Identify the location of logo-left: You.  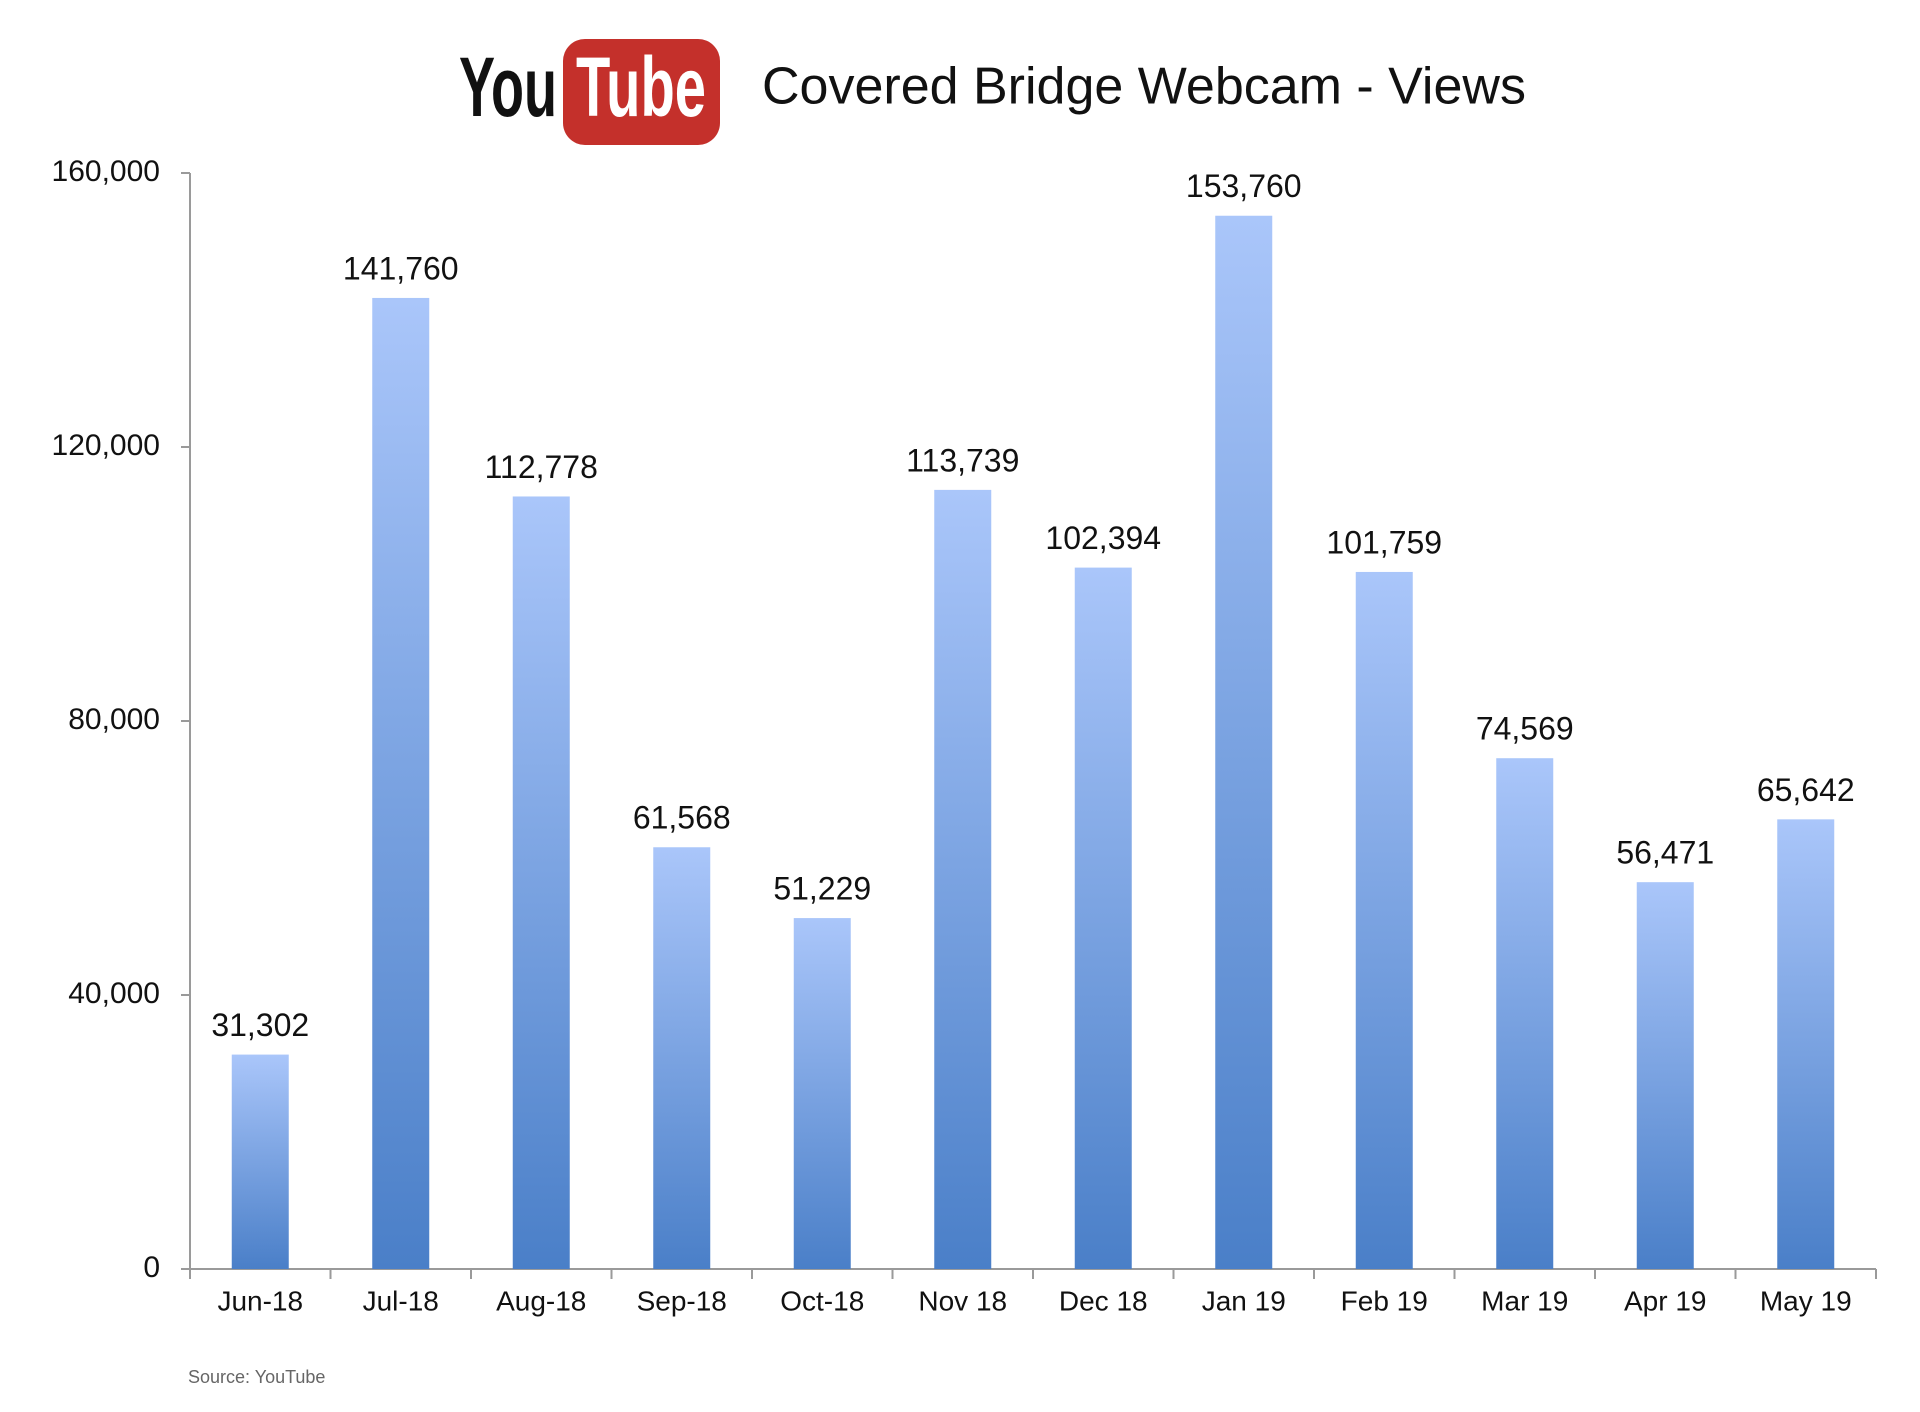
(508, 87).